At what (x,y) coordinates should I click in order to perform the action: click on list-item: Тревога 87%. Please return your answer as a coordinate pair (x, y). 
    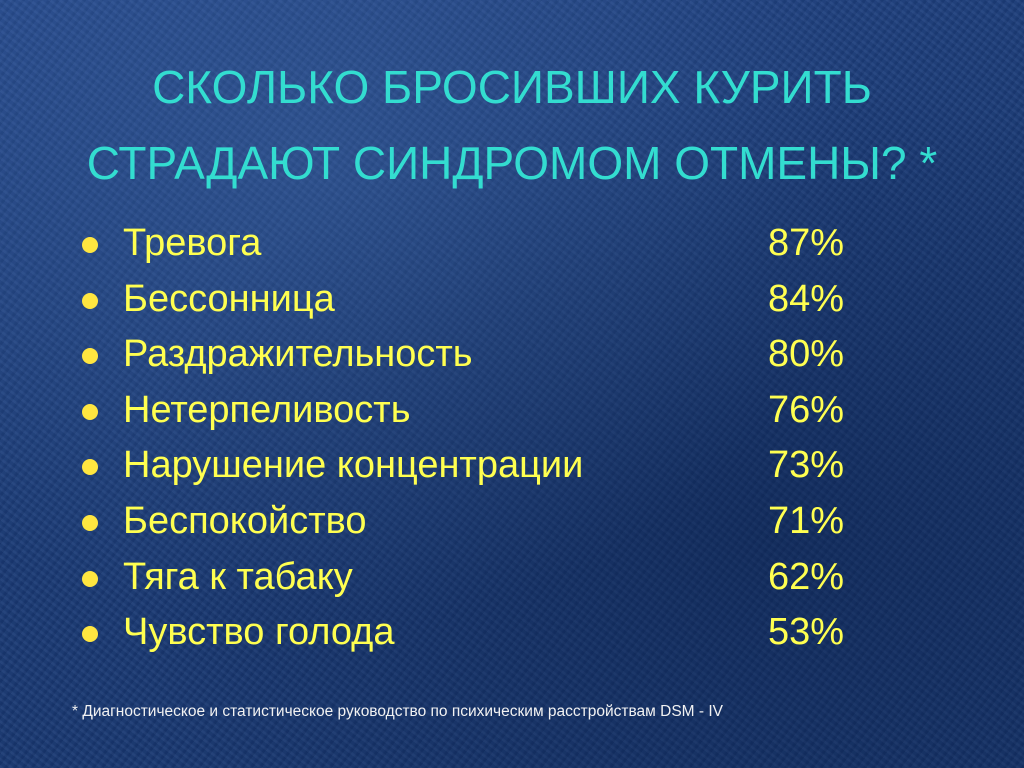
    Looking at the image, I should click on (492, 244).